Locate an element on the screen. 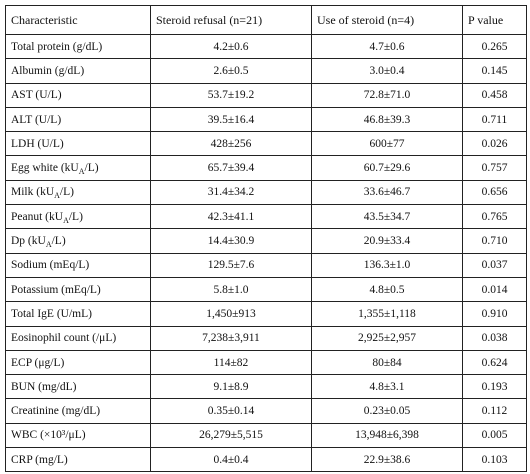 This screenshot has width=530, height=474. value-cell: 26,279±5,515 is located at coordinates (231, 435).